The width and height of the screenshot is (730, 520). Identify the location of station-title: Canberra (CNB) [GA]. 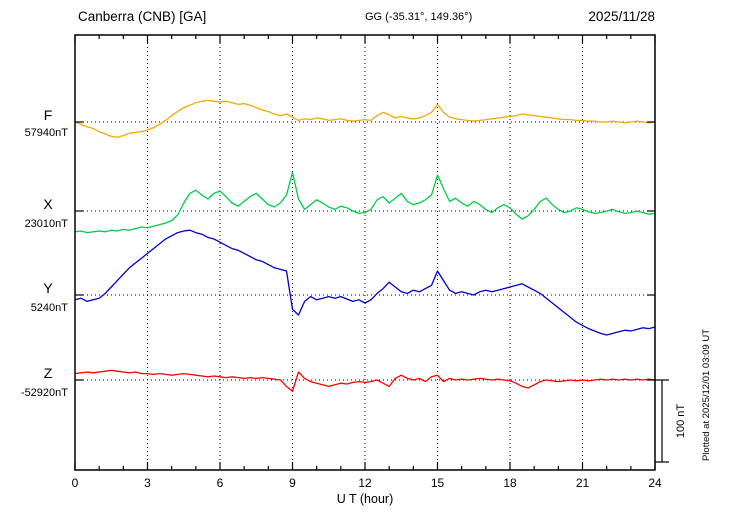
(142, 16).